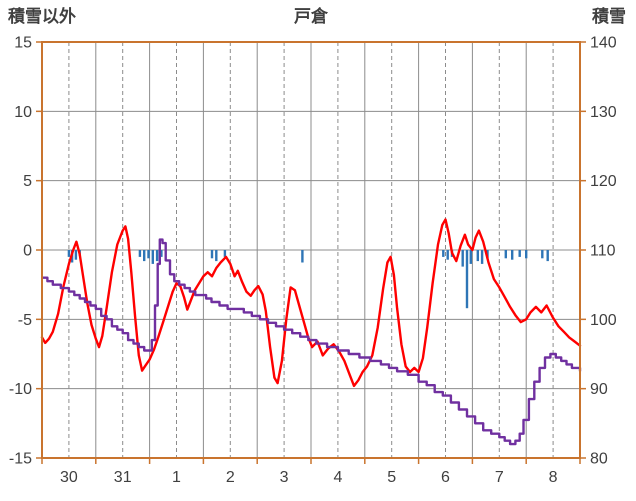 The image size is (636, 501). What do you see at coordinates (599, 389) in the screenshot?
I see `right-tick-label: 90` at bounding box center [599, 389].